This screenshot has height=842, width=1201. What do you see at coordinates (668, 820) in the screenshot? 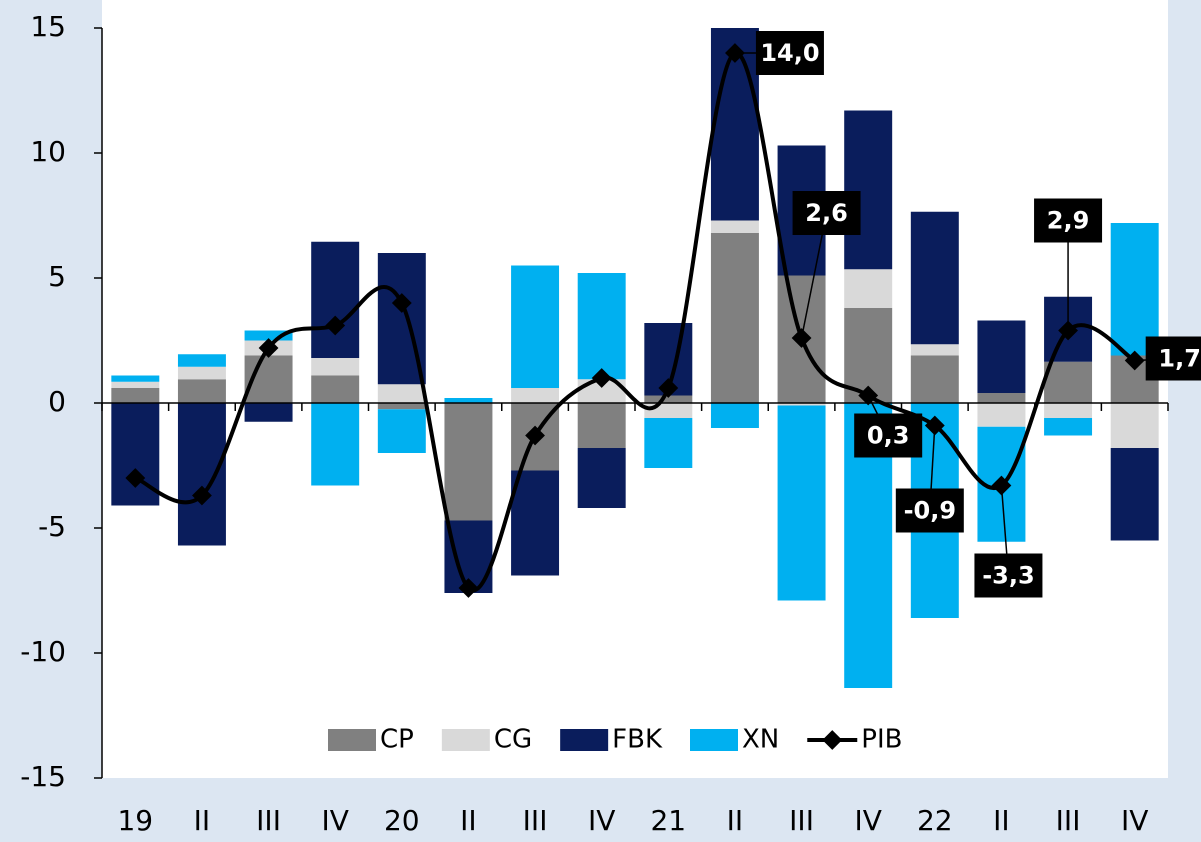
I see `x-tick-label: 21` at bounding box center [668, 820].